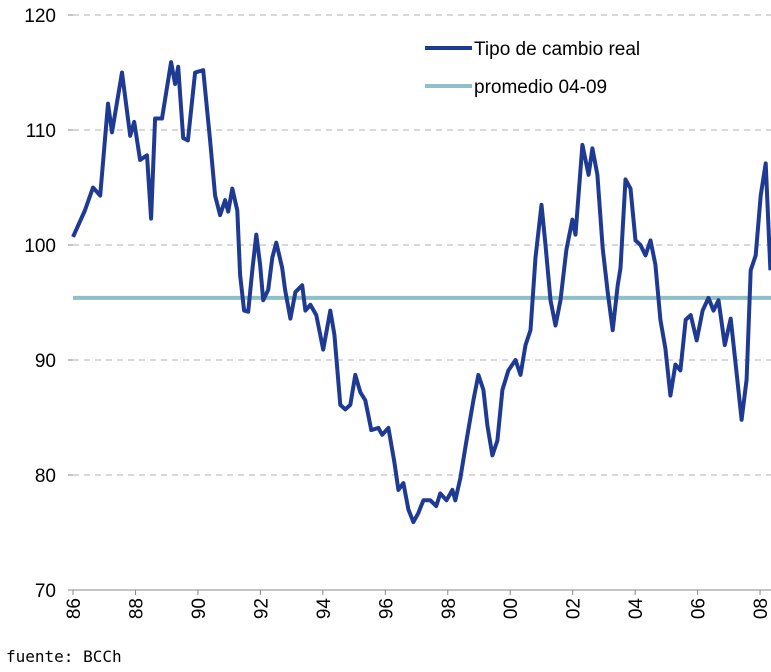 The width and height of the screenshot is (771, 672). I want to click on x-tick-label: 08, so click(761, 608).